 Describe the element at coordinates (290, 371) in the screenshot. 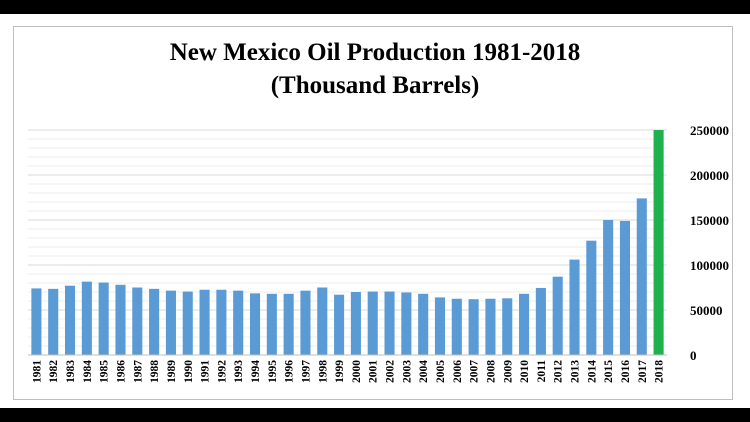

I see `x-tick-label: 1996` at that location.